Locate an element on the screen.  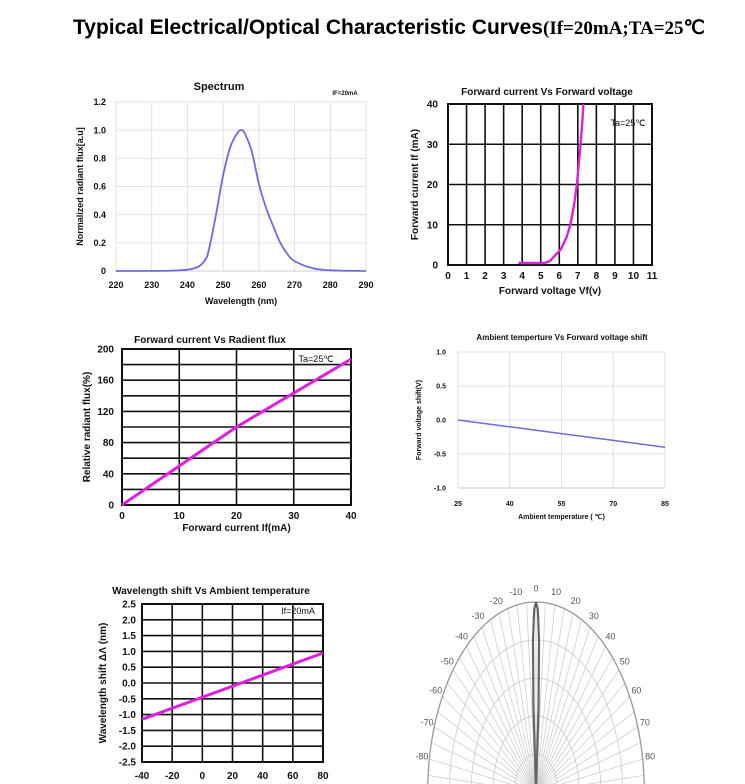
y-tick-label: -1.5 is located at coordinates (128, 731).